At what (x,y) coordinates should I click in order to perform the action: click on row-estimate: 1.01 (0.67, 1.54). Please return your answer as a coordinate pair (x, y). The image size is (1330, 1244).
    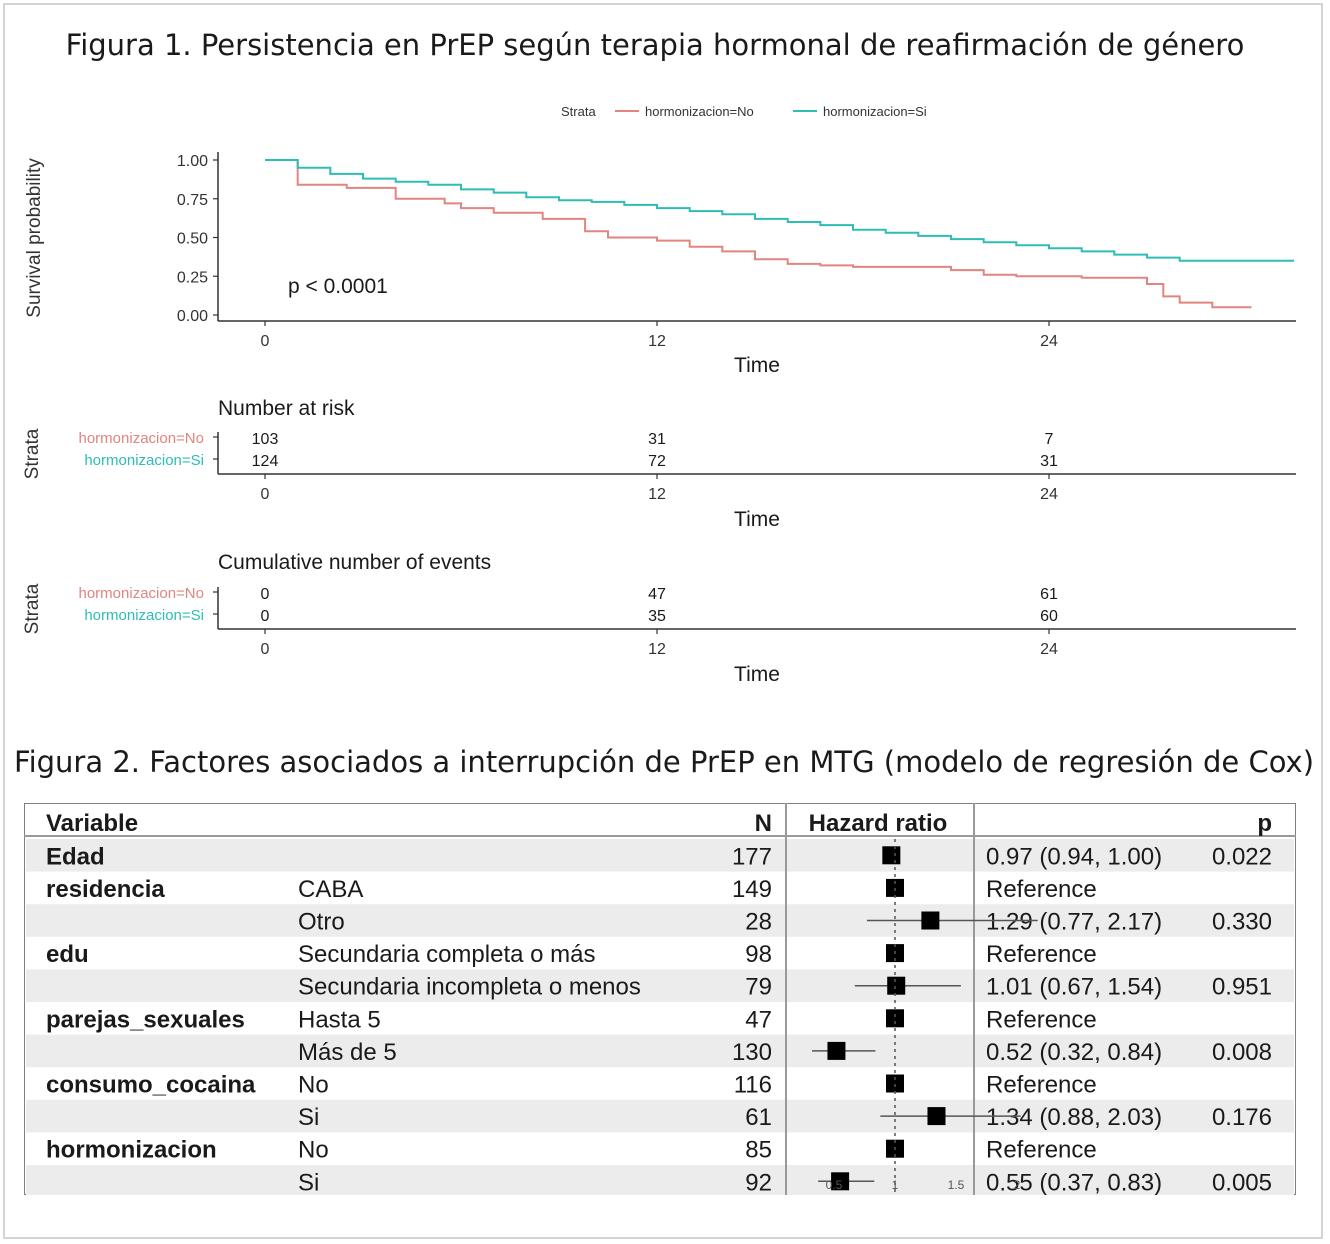
    Looking at the image, I should click on (1074, 987).